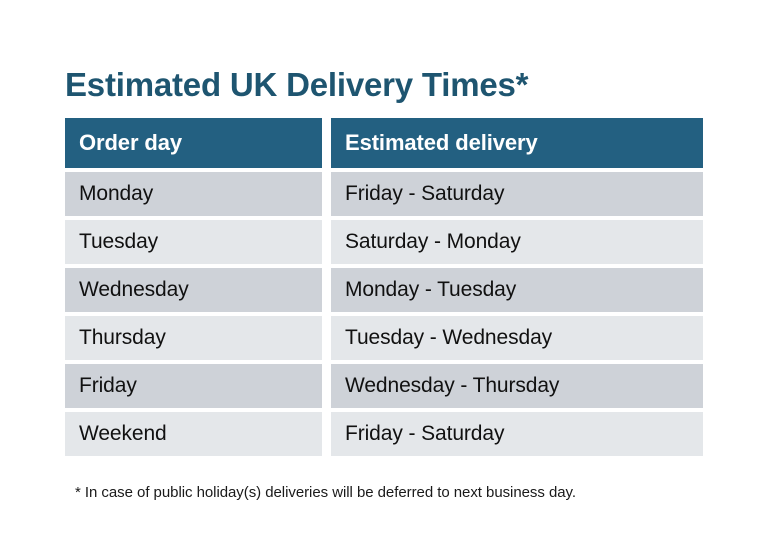  What do you see at coordinates (193, 434) in the screenshot?
I see `cell-order-day: Weekend` at bounding box center [193, 434].